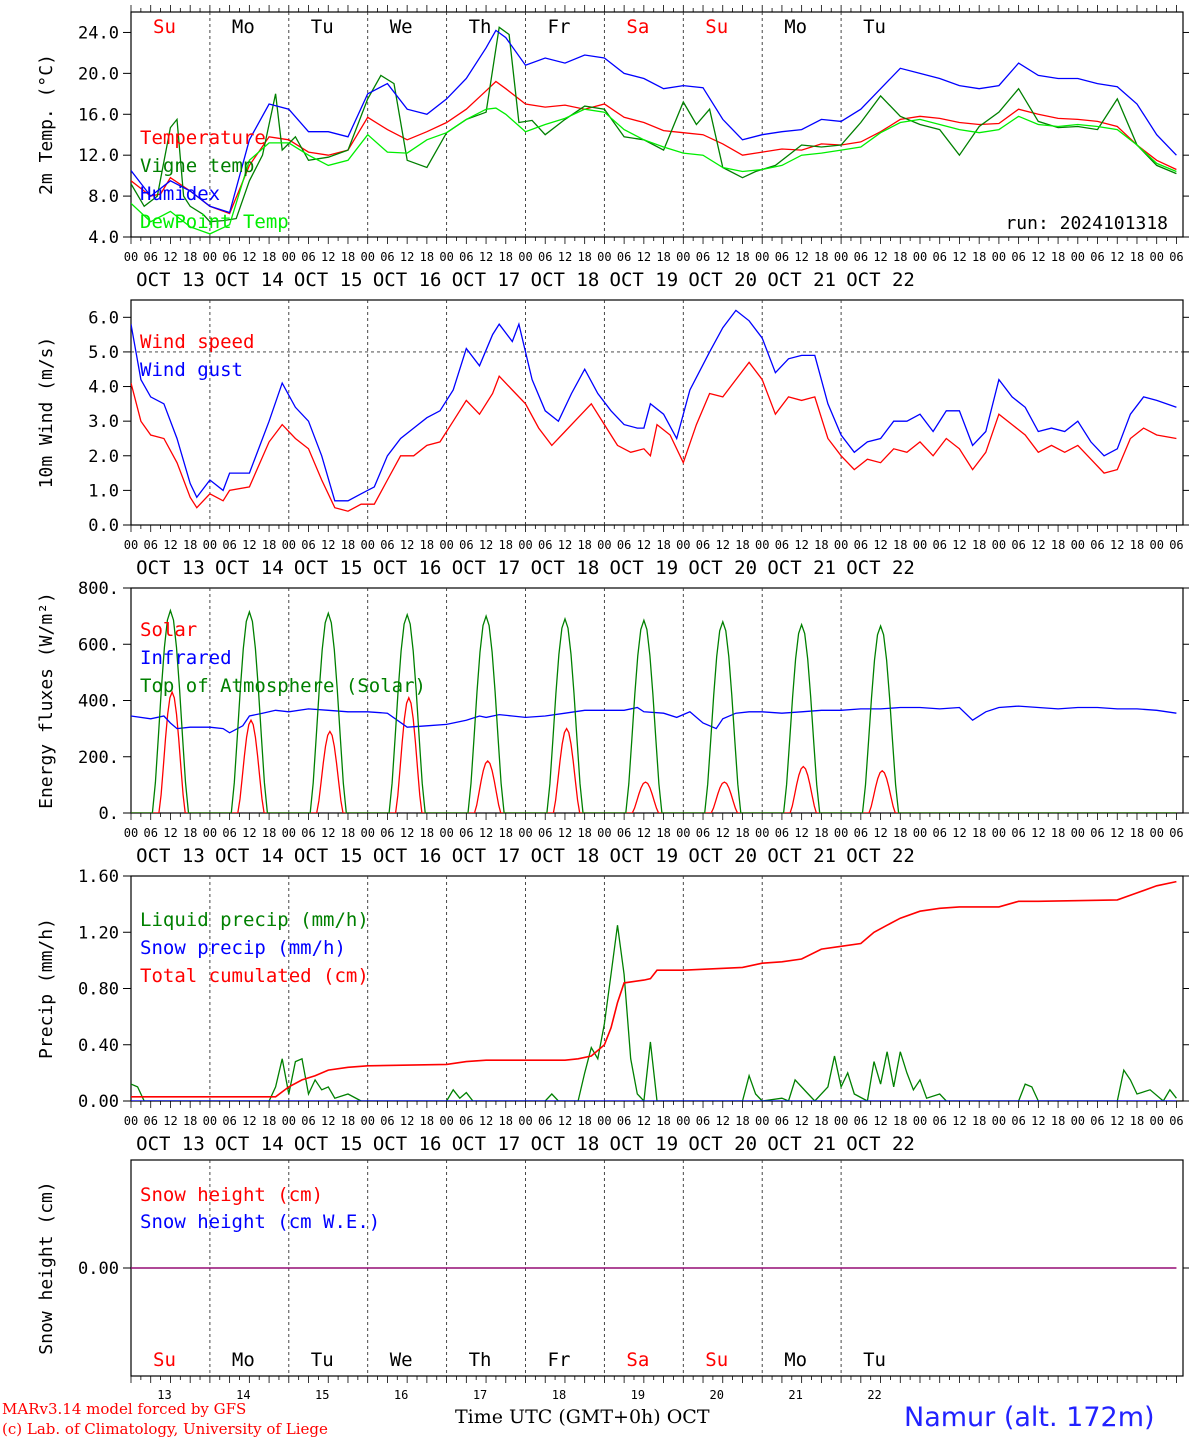 Image resolution: width=1194 pixels, height=1440 pixels. Describe the element at coordinates (46, 988) in the screenshot. I see `y-axis-label: Precip (mm/h)` at that location.